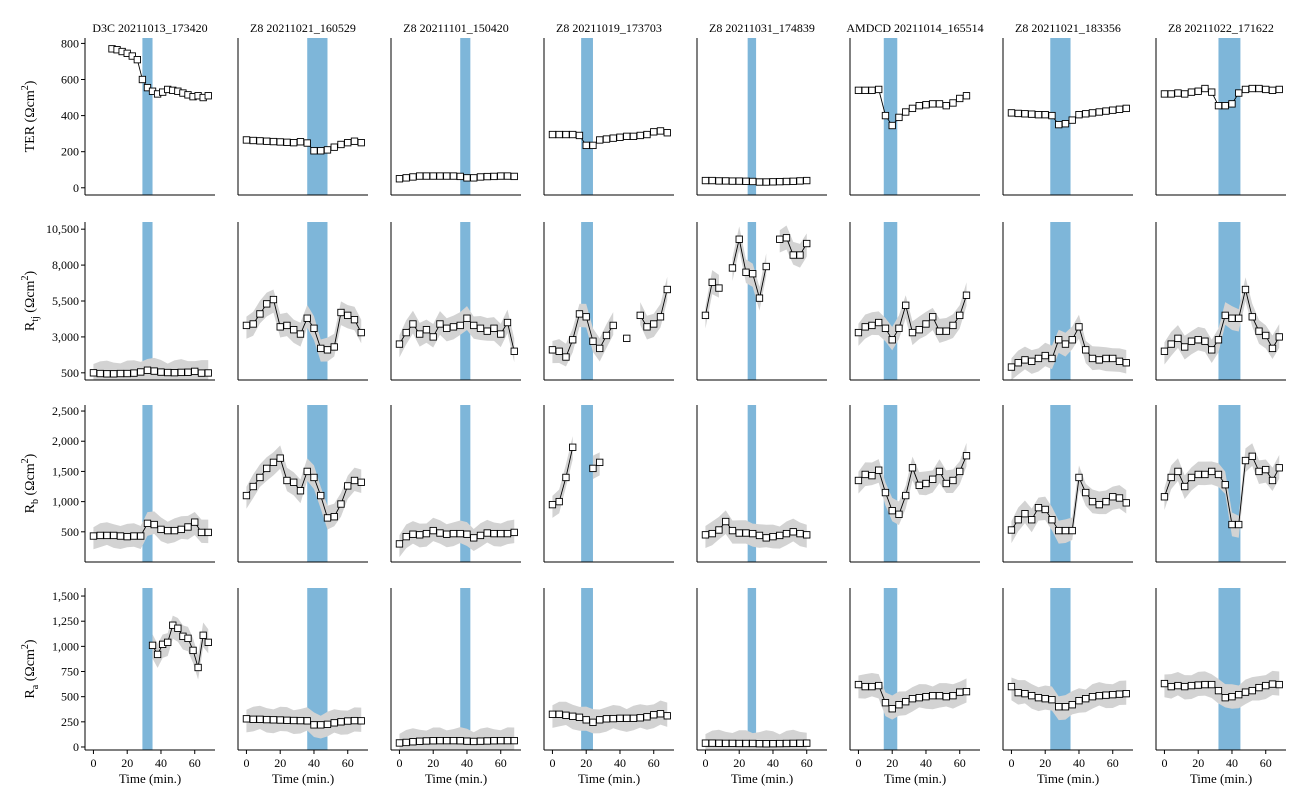  I want to click on x-tick-label: 60, so click(960, 763).